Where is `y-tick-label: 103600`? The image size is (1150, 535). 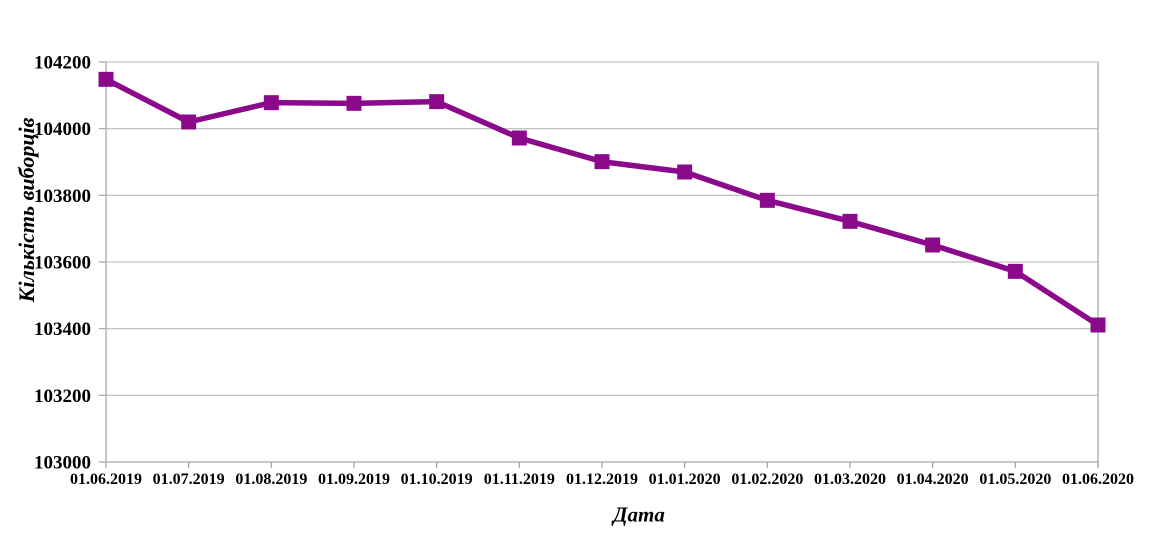 y-tick-label: 103600 is located at coordinates (62, 263).